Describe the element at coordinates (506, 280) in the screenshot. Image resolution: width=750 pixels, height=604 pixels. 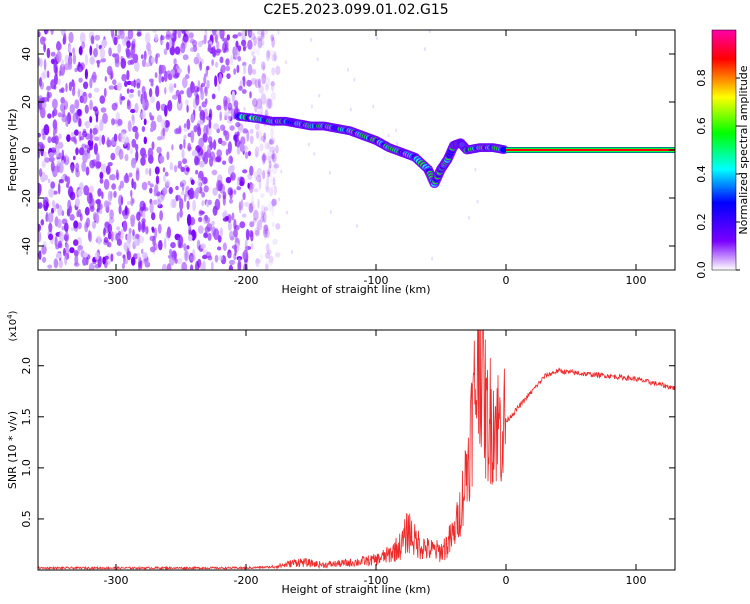
I see `x-tick-label: 0` at that location.